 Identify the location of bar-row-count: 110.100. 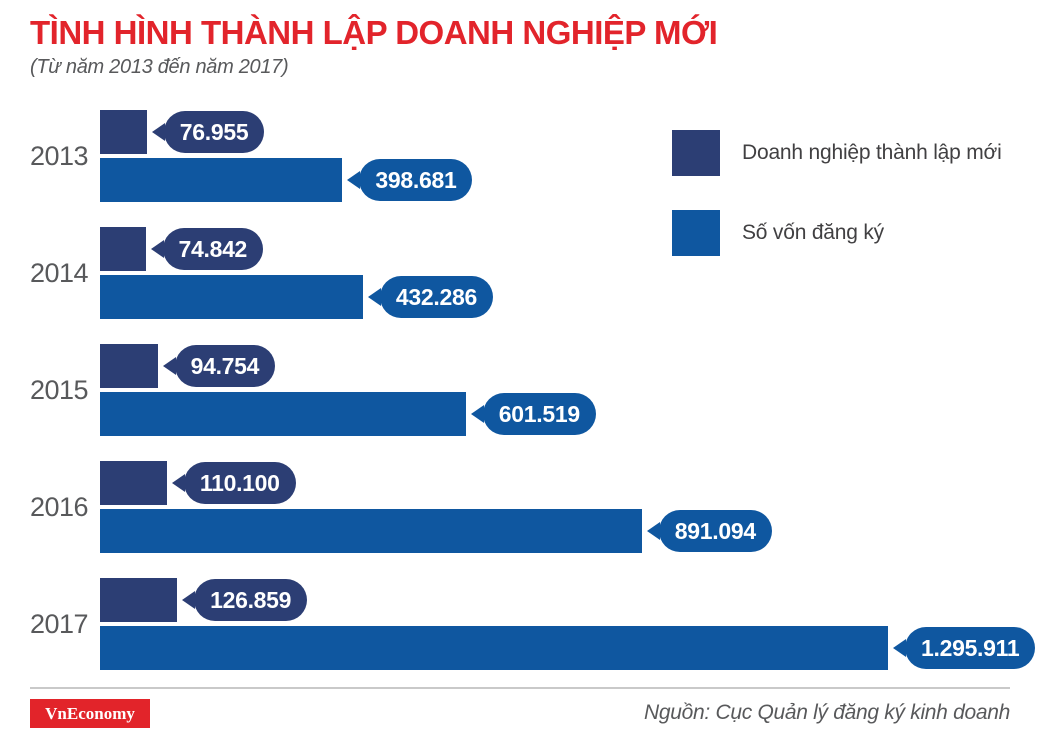
(570, 483).